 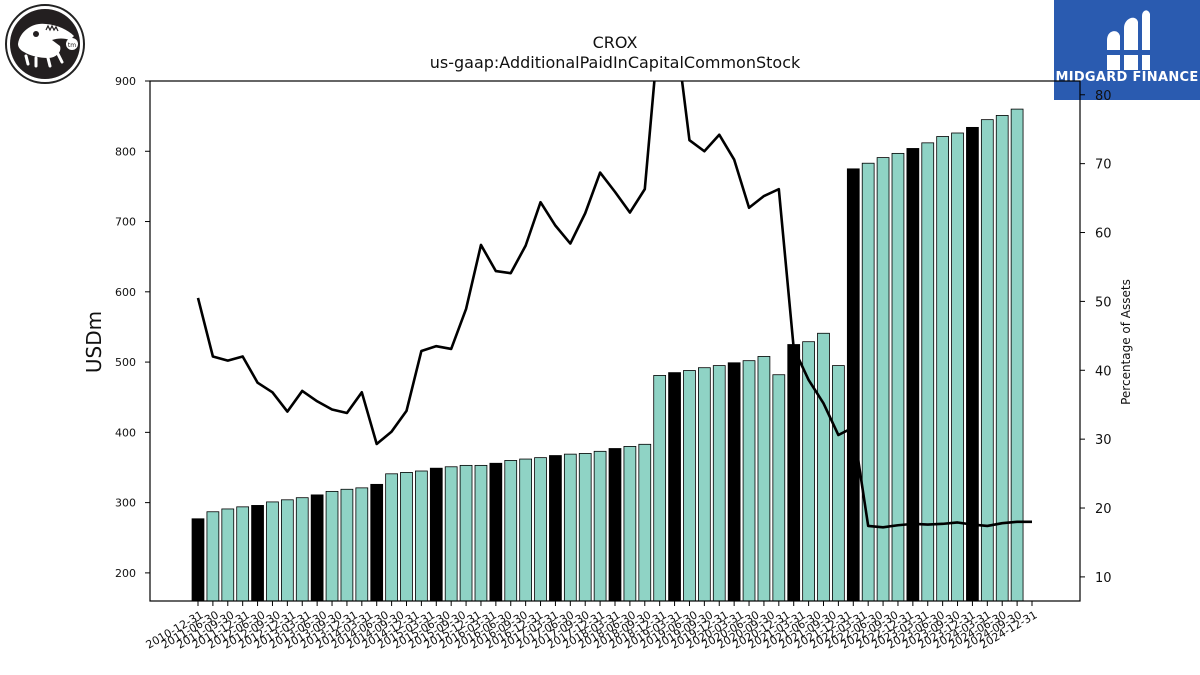 What do you see at coordinates (1103, 165) in the screenshot?
I see `y-right-tick-label: 70` at bounding box center [1103, 165].